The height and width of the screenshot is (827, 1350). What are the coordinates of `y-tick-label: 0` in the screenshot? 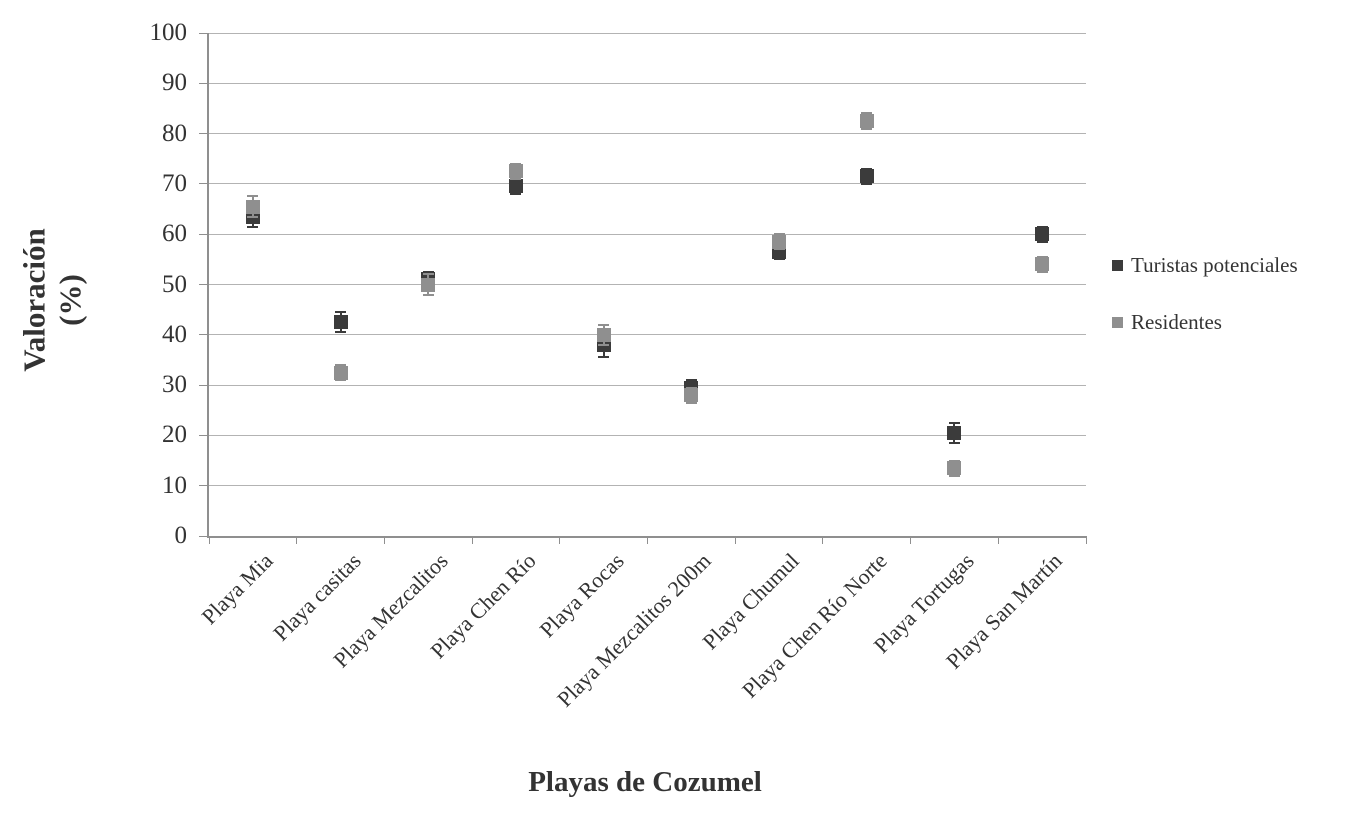 It's located at (181, 535).